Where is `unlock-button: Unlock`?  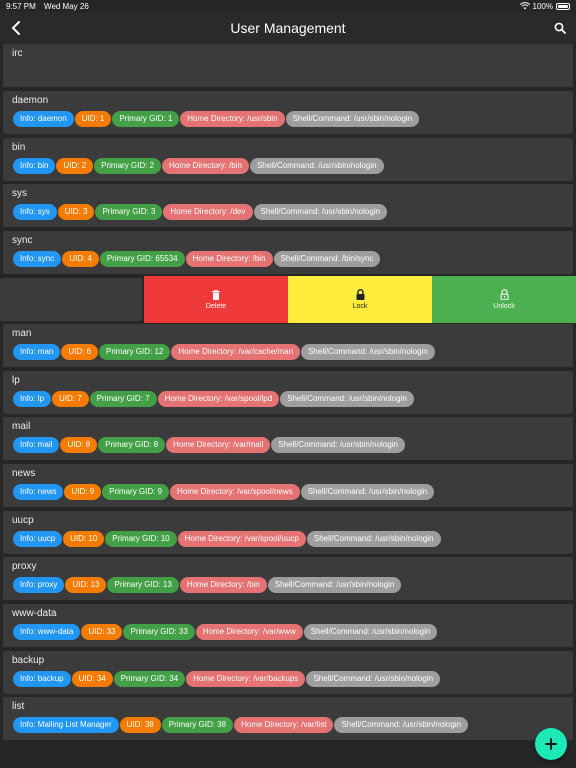
unlock-button: Unlock is located at coordinates (504, 299).